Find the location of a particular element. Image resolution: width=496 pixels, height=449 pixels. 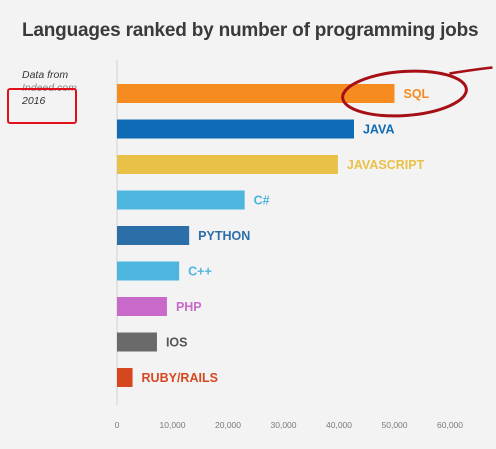

bar-label-ruby-rails: RUBY/RAILS is located at coordinates (180, 378).